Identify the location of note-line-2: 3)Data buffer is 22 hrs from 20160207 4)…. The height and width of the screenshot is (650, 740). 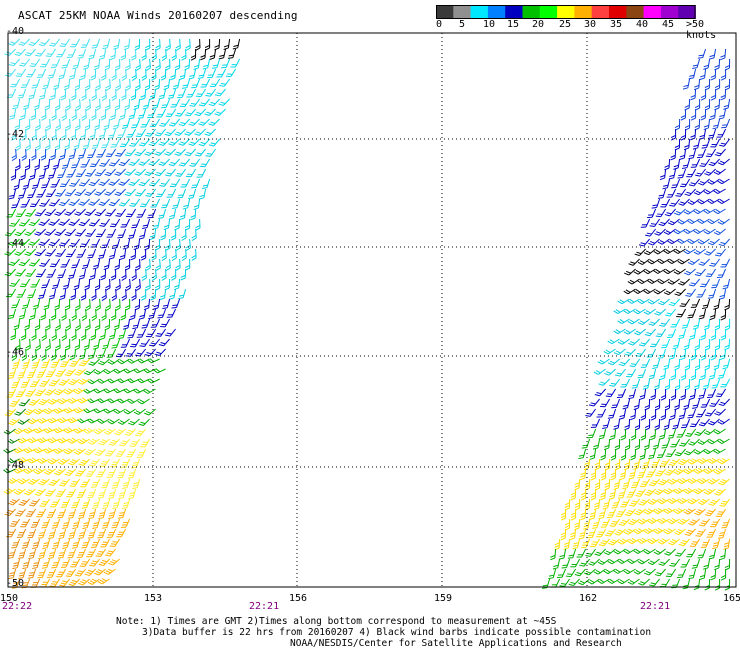
(397, 632).